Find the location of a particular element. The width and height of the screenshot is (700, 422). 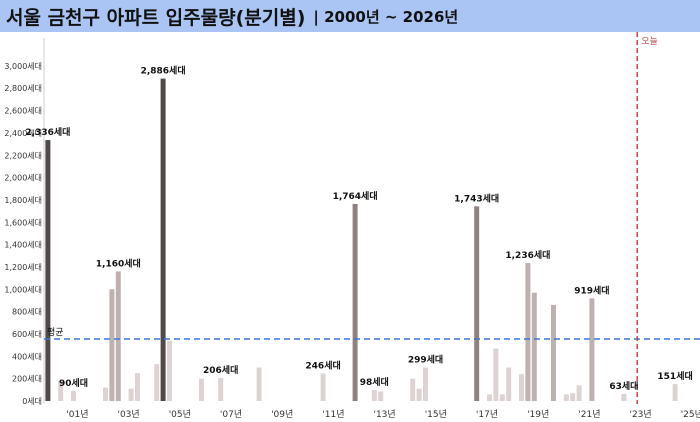

x-tick-label: '11년 is located at coordinates (333, 414).